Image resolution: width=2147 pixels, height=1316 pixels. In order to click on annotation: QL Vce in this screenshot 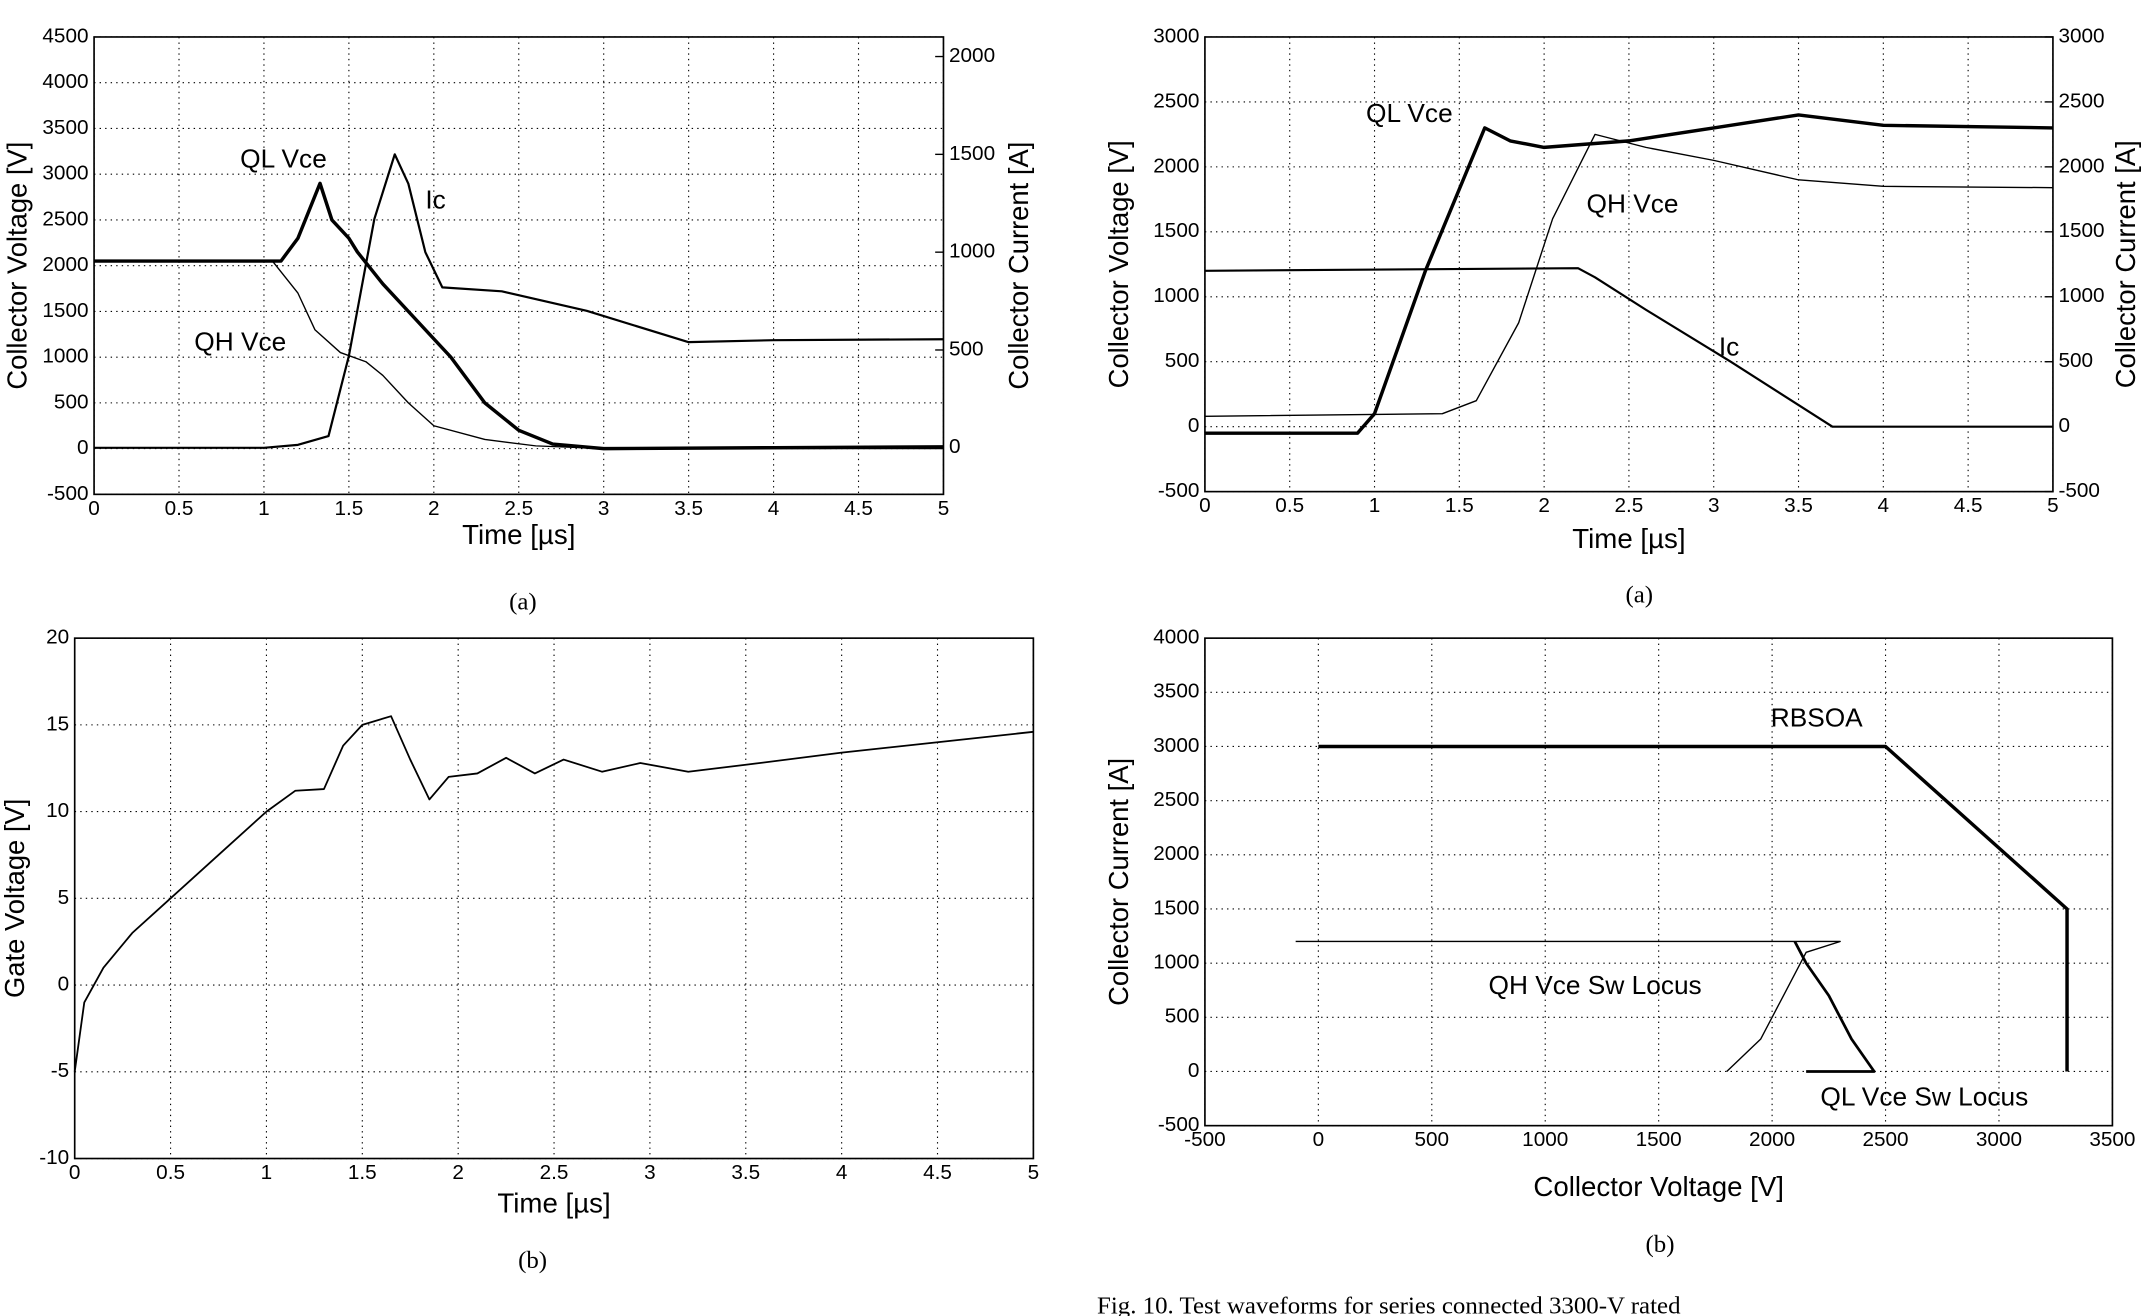, I will do `click(283, 158)`.